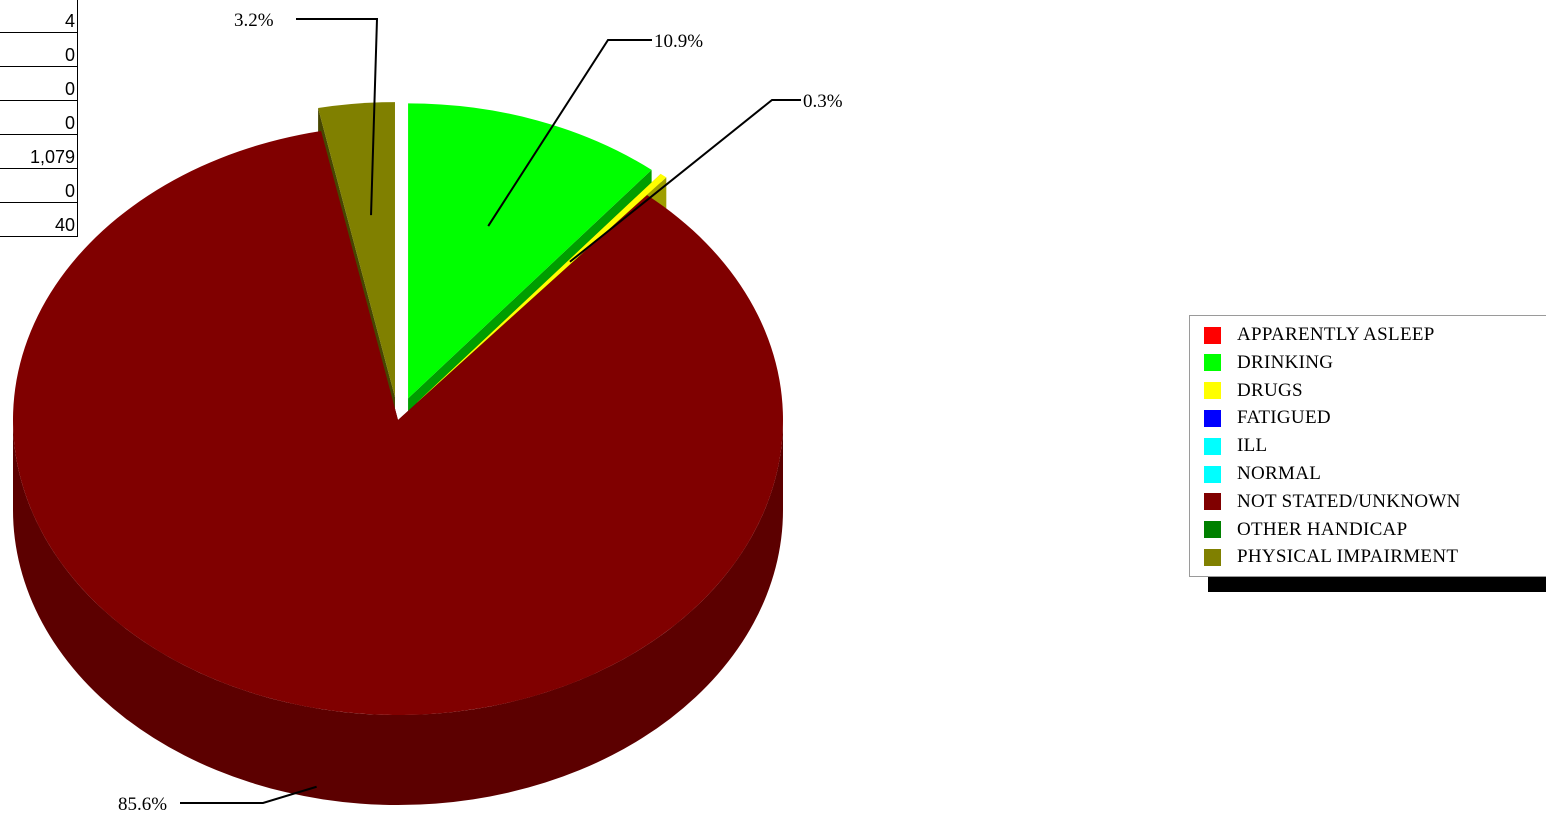  I want to click on legend-item: NOT STATED/UNKNOWN, so click(1332, 502).